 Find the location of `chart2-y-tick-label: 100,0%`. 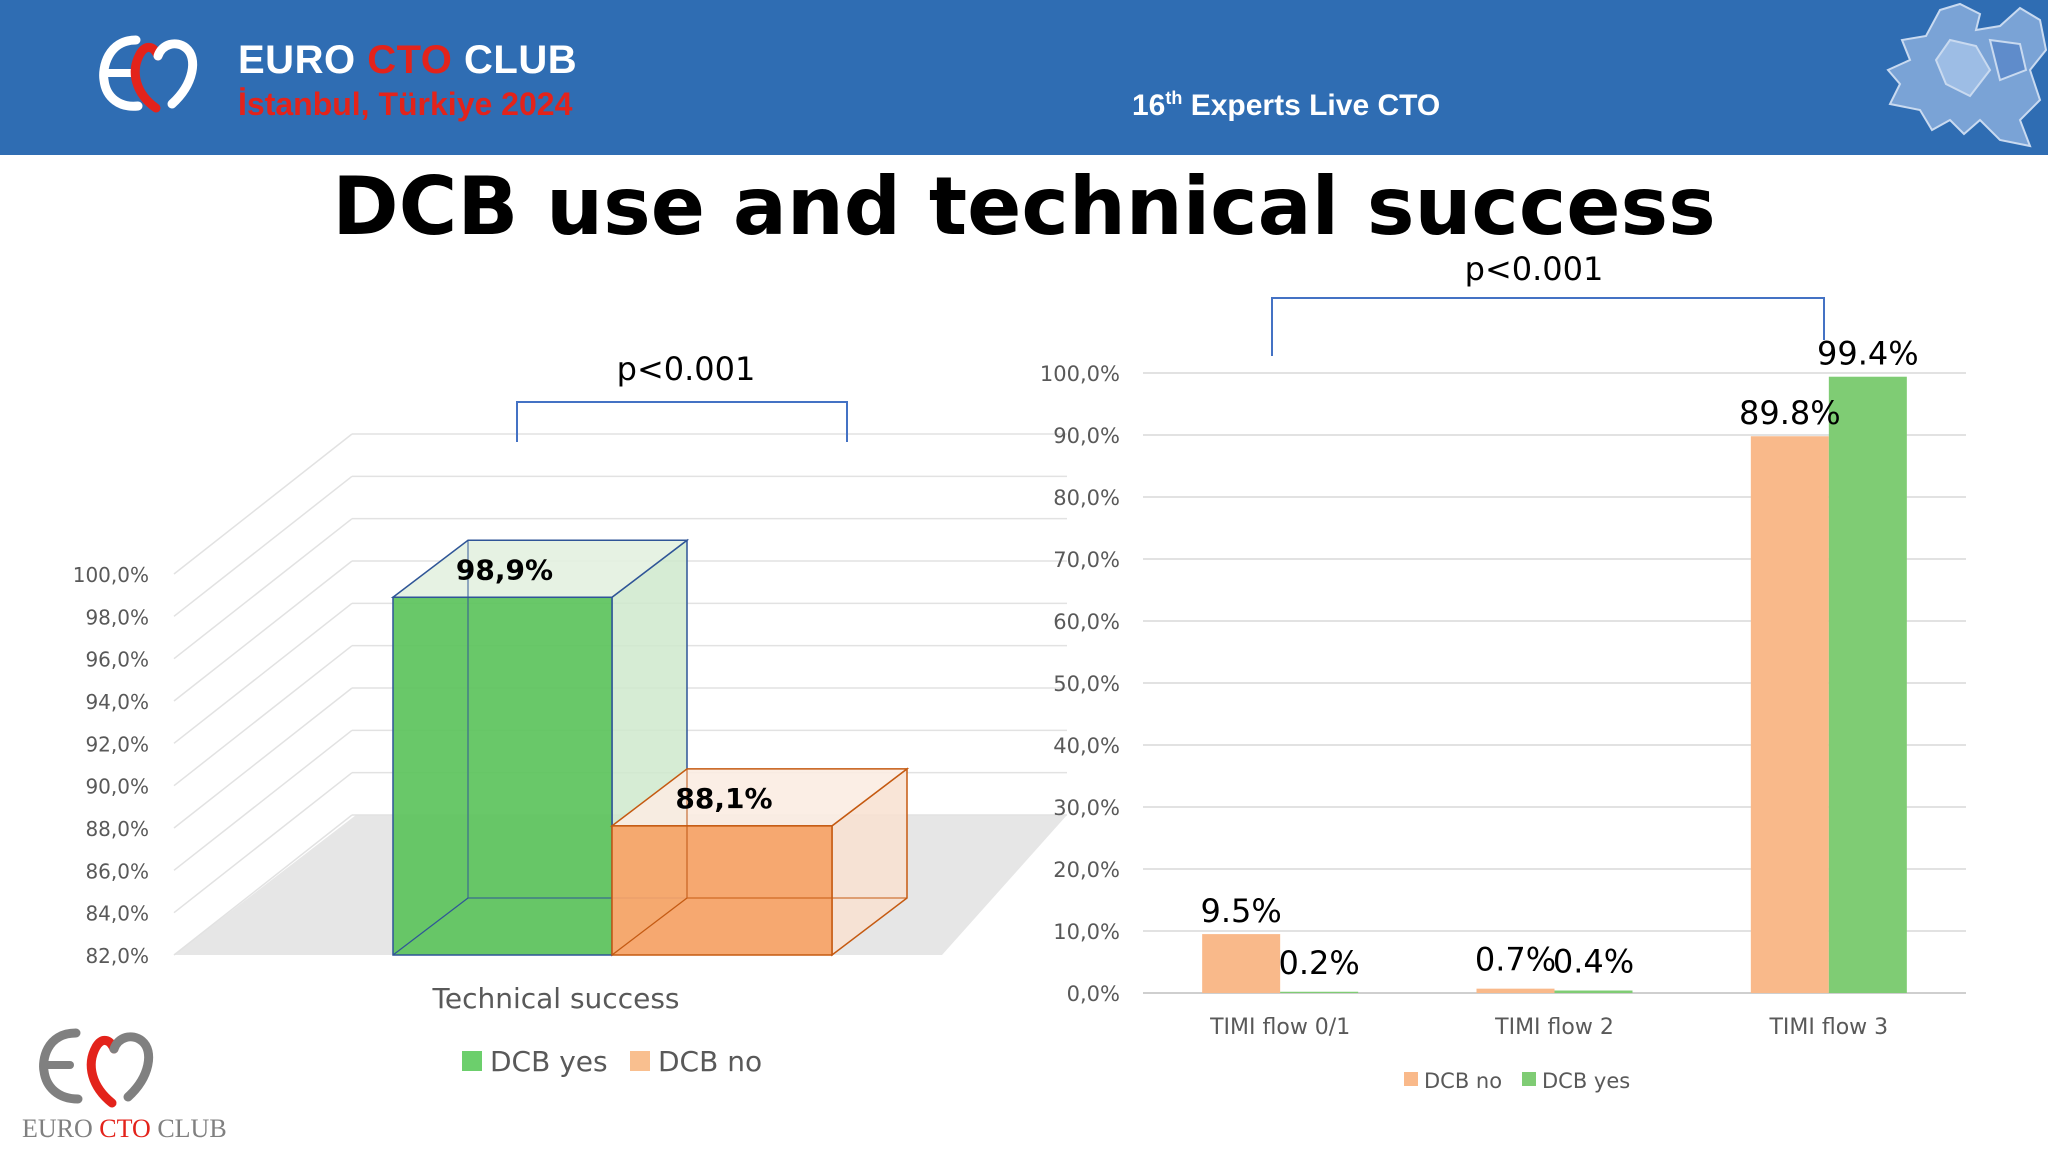

chart2-y-tick-label: 100,0% is located at coordinates (1080, 374).